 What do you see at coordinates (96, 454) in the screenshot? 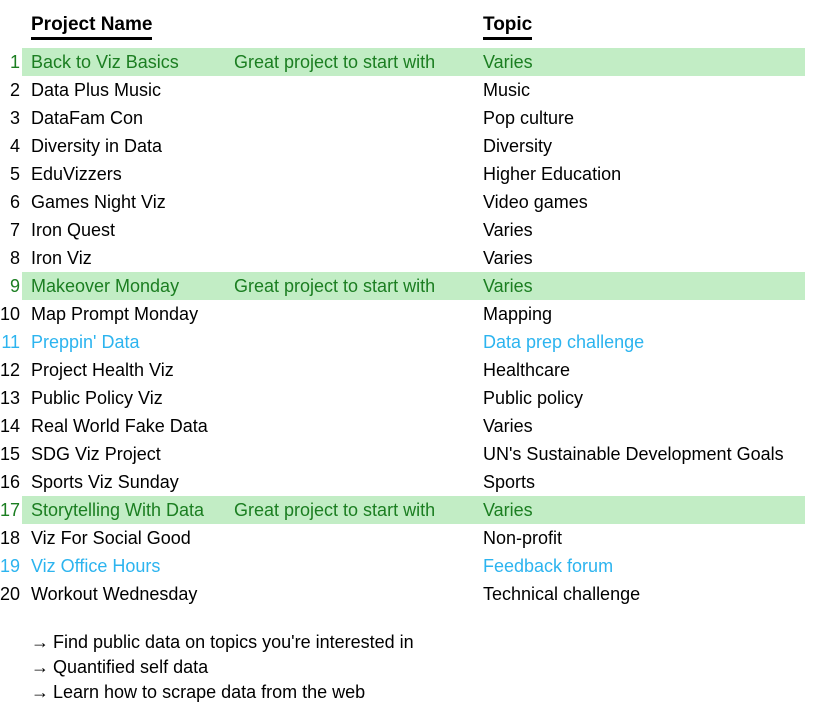
I see `cell-project-name: SDG Viz Project` at bounding box center [96, 454].